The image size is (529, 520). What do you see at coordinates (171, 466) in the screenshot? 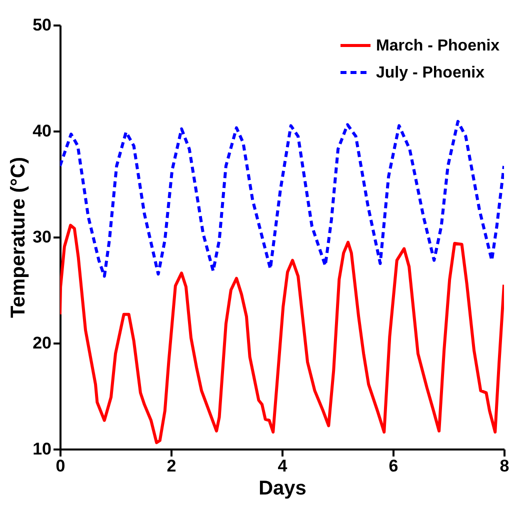
I see `x-tick-label: 2` at bounding box center [171, 466].